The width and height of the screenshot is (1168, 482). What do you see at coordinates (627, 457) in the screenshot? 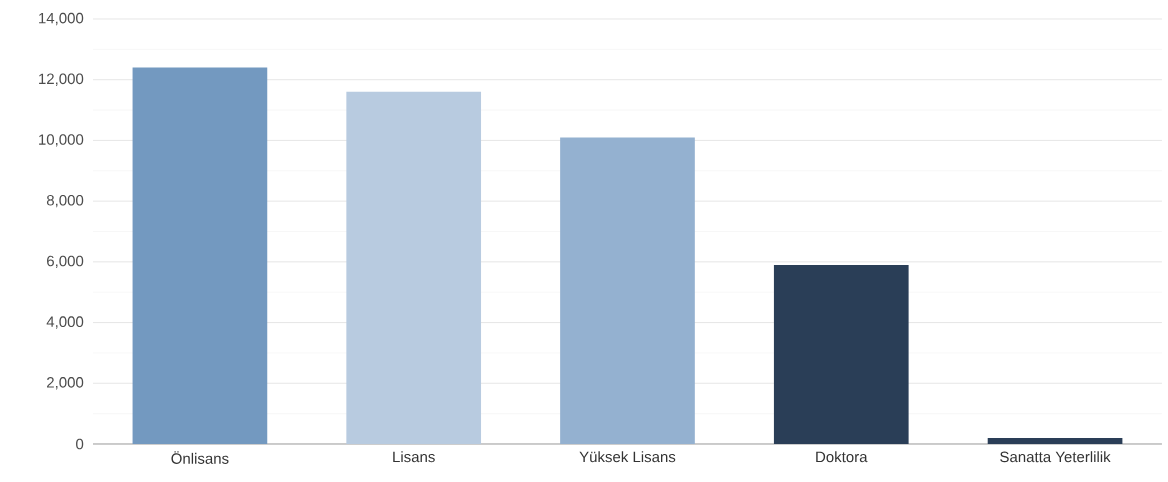
I see `x-tick-label: Yüksek Lisans` at bounding box center [627, 457].